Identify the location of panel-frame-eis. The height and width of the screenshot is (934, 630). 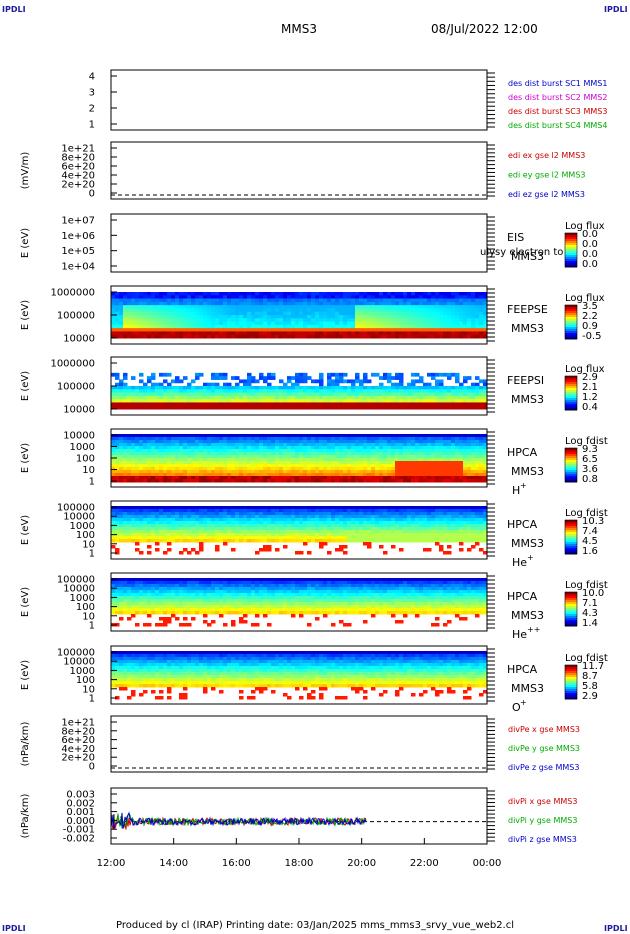
(299, 243).